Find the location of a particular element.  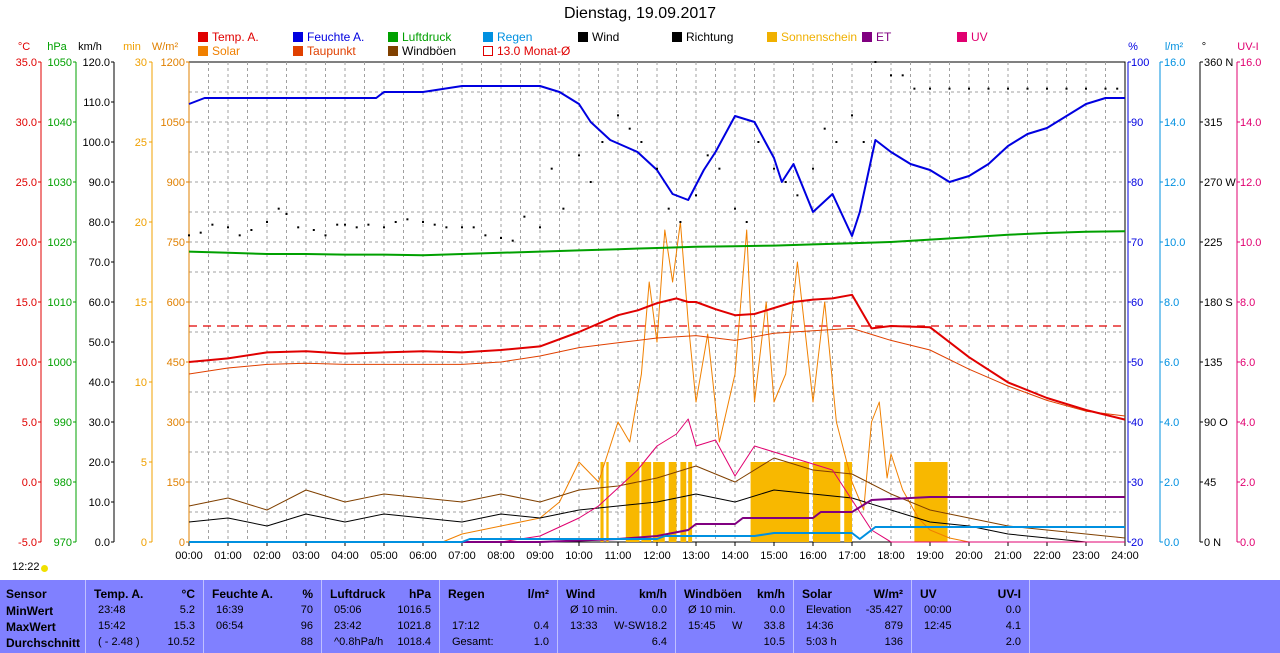

temp-tick-label: 15.0 is located at coordinates (26, 303).